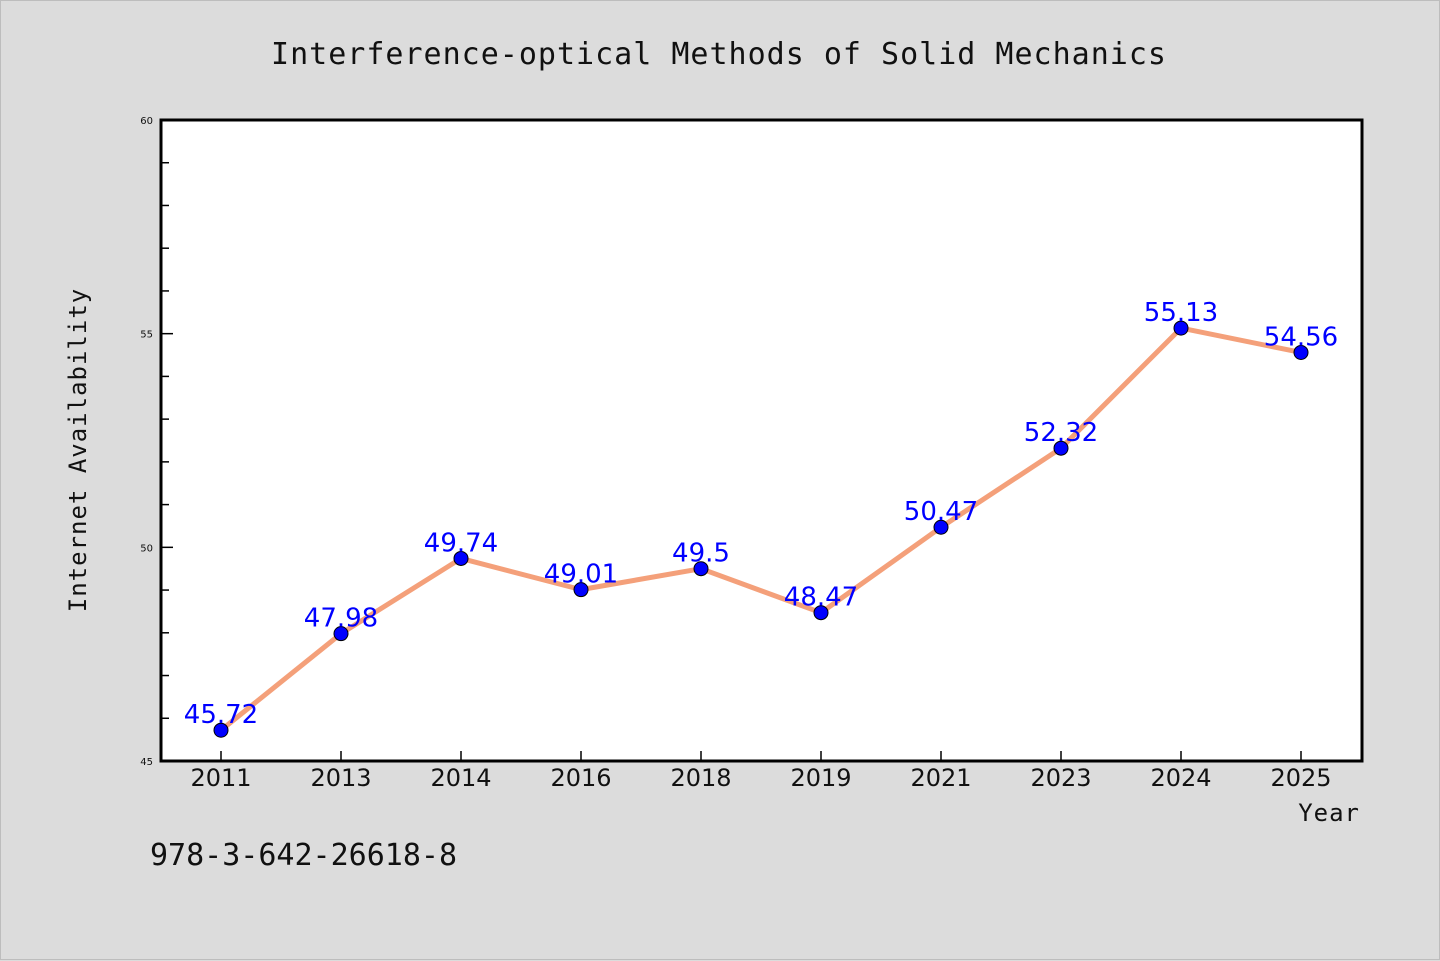 This screenshot has height=961, width=1440. Describe the element at coordinates (700, 778) in the screenshot. I see `x-tick-label: 2018` at that location.